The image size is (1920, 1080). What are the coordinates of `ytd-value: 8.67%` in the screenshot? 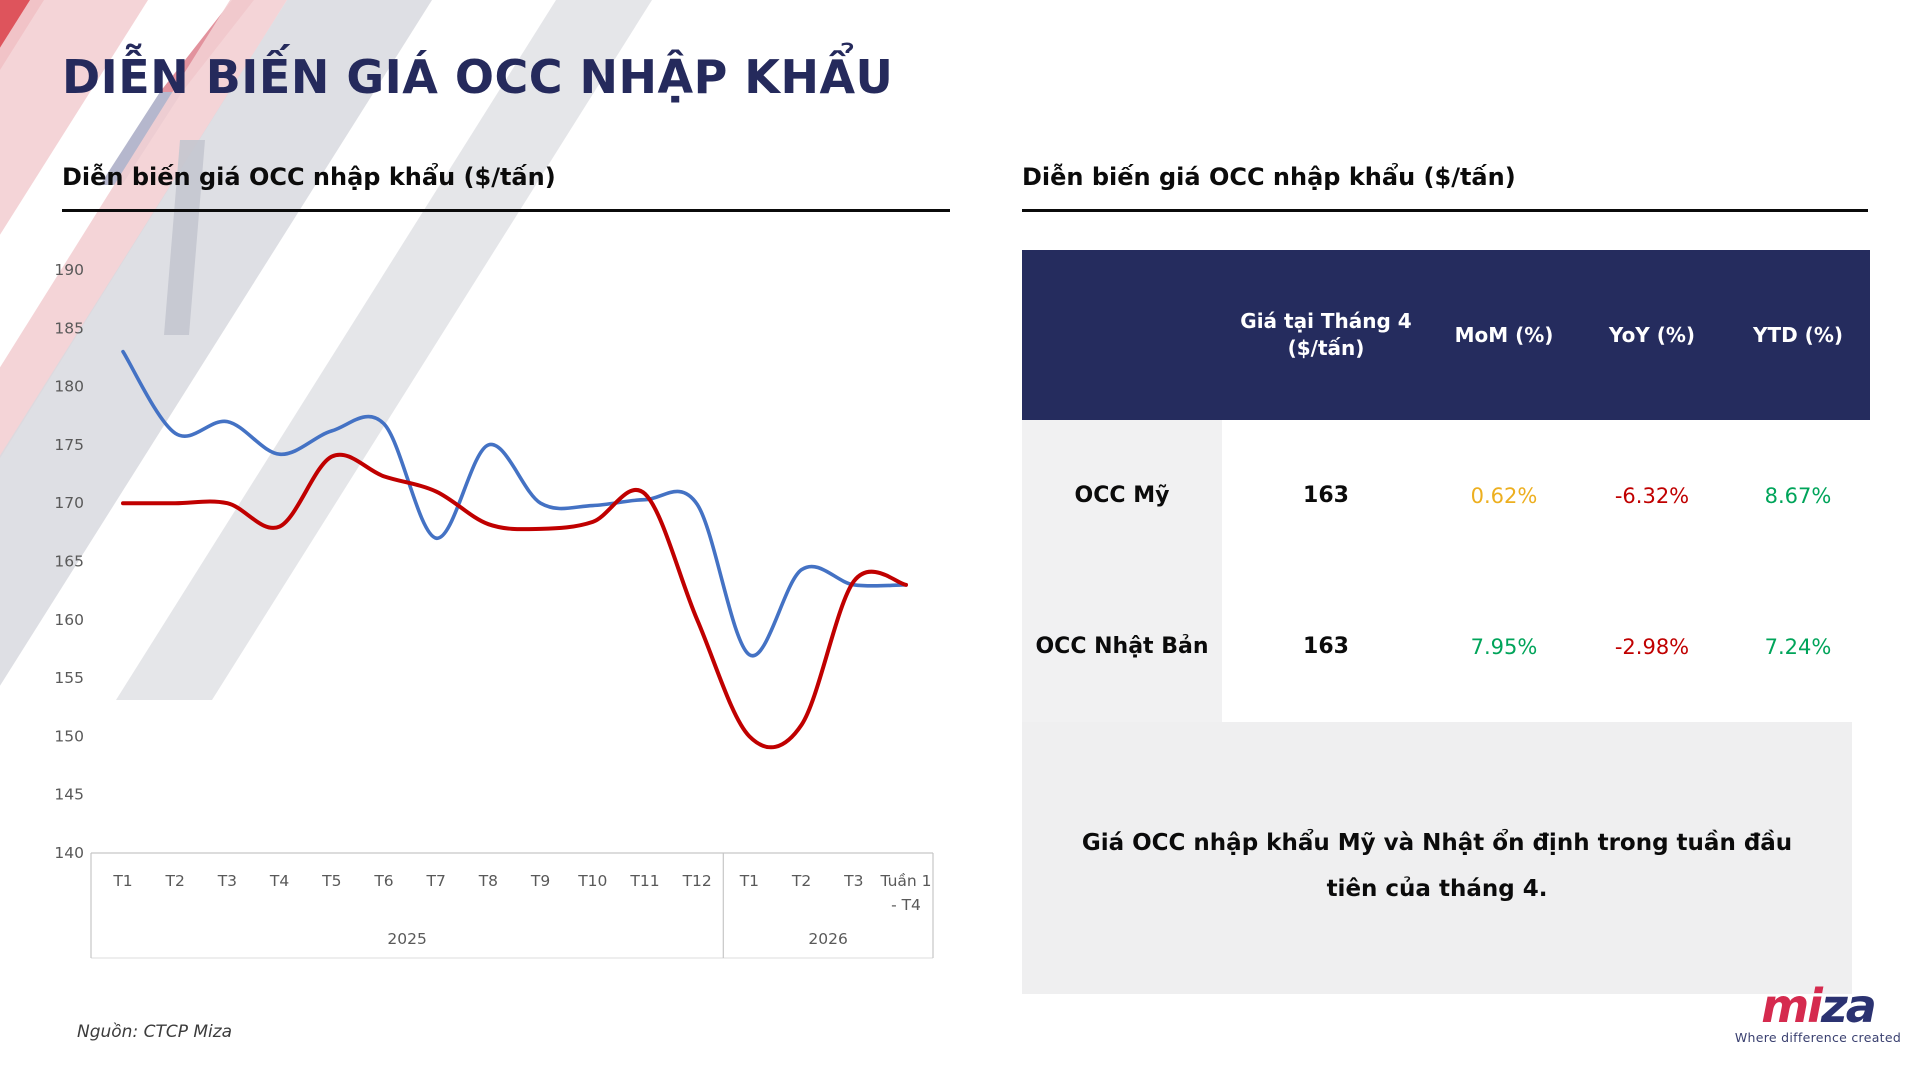 It's located at (1798, 495).